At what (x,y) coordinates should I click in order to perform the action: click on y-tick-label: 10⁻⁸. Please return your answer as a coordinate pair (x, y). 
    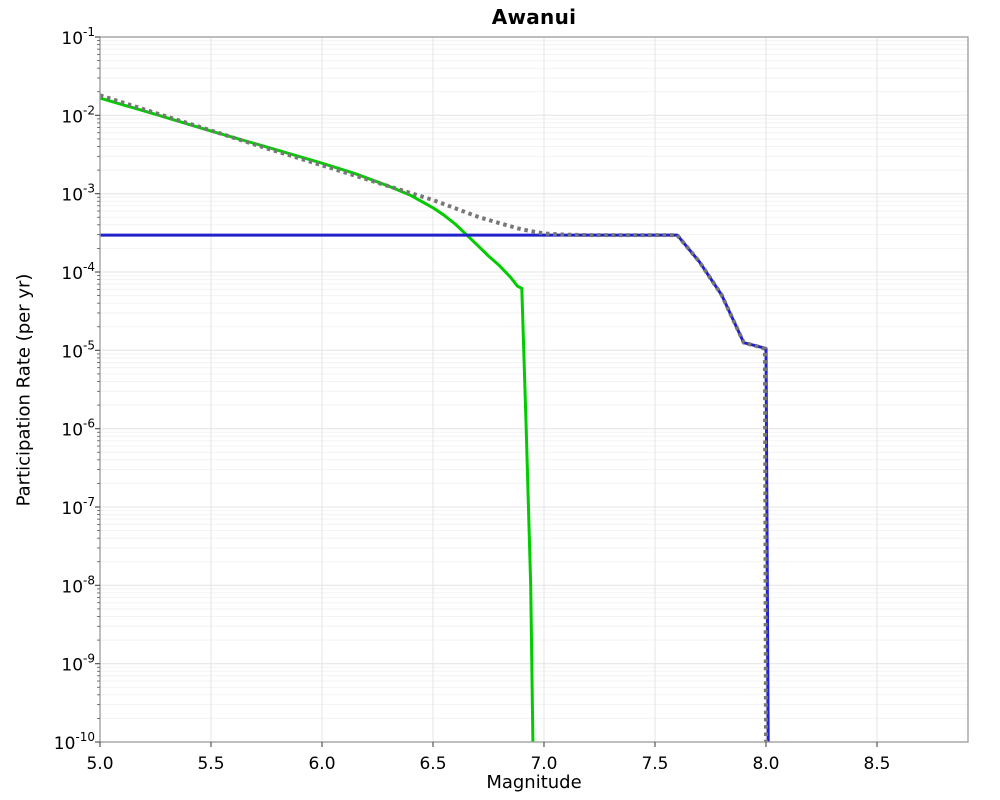
    Looking at the image, I should click on (78, 585).